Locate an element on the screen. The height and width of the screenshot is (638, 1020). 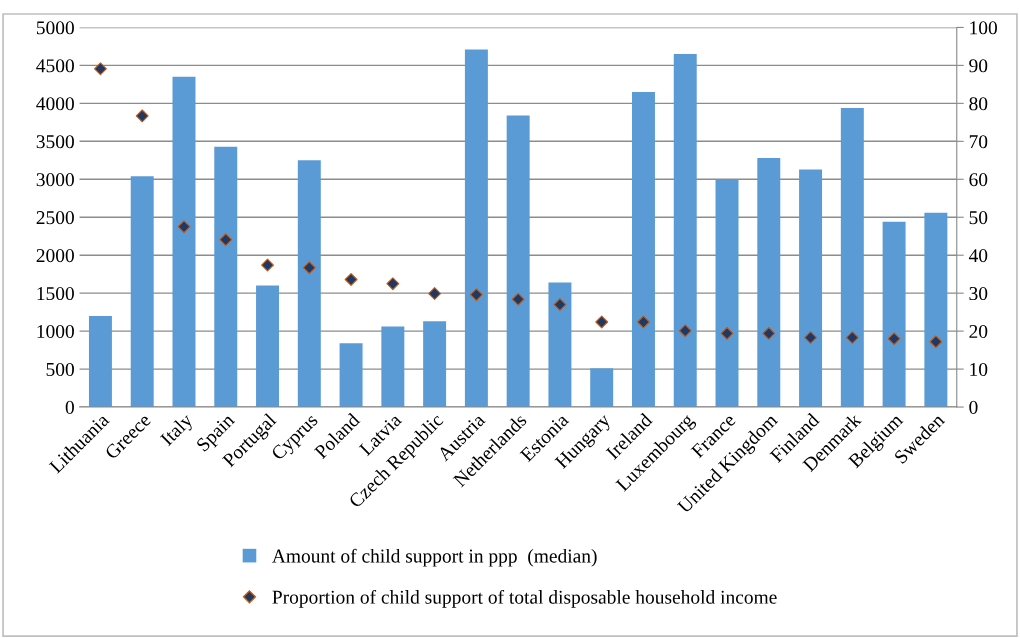
y-tick-label: 0 is located at coordinates (69, 407).